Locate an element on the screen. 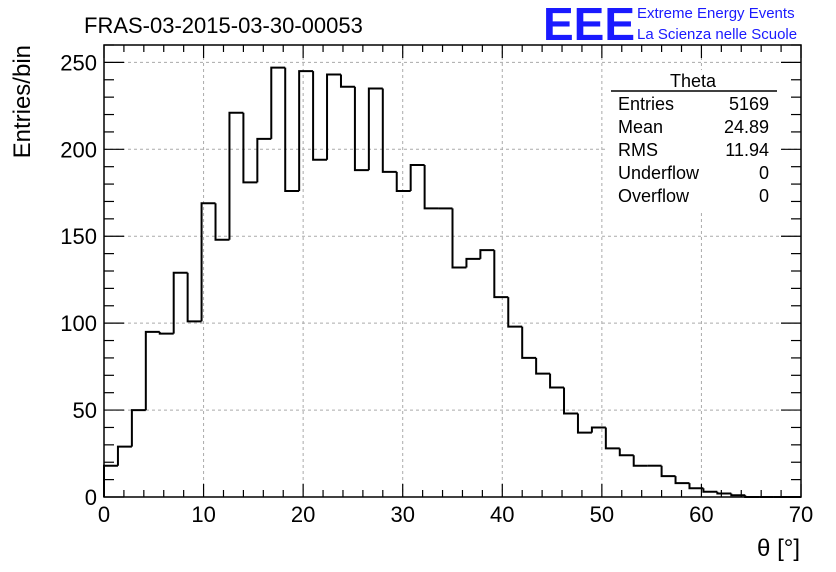  y-tick-label: 200 is located at coordinates (78, 149).